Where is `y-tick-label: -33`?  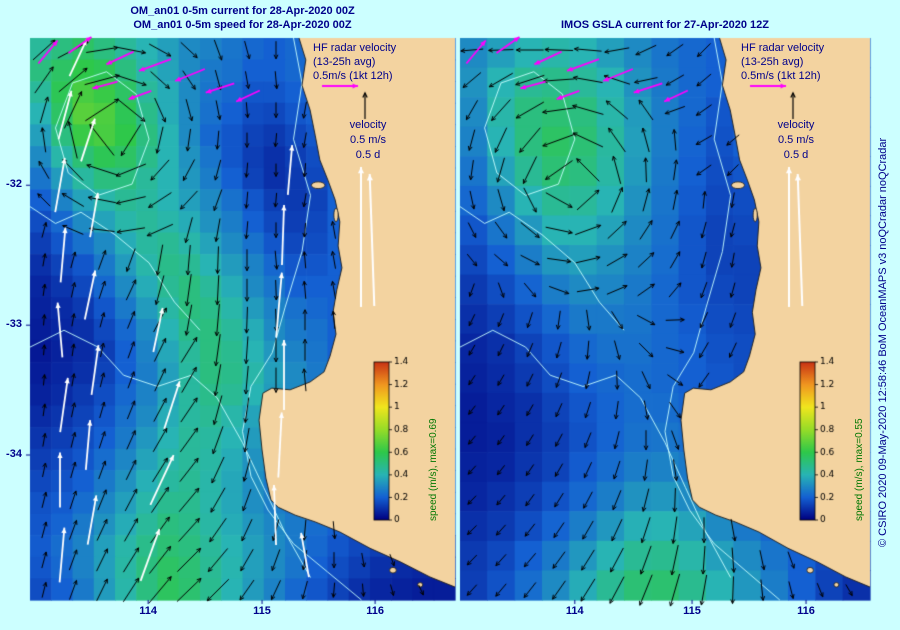
y-tick-label: -33 is located at coordinates (14, 324).